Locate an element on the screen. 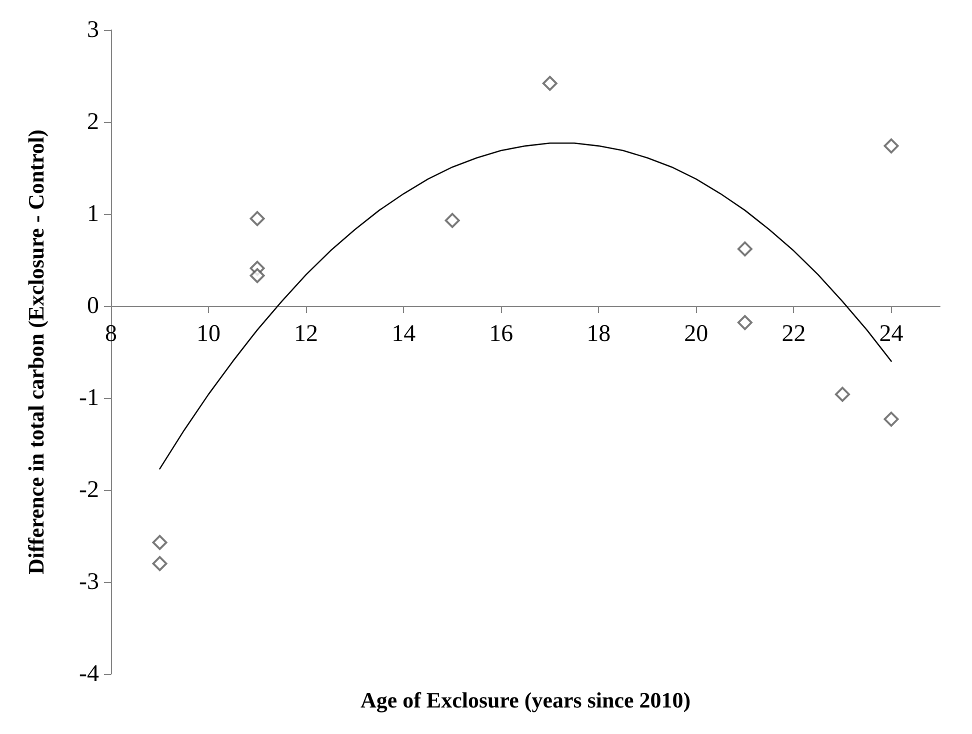  x-tick-label: 18 is located at coordinates (598, 334).